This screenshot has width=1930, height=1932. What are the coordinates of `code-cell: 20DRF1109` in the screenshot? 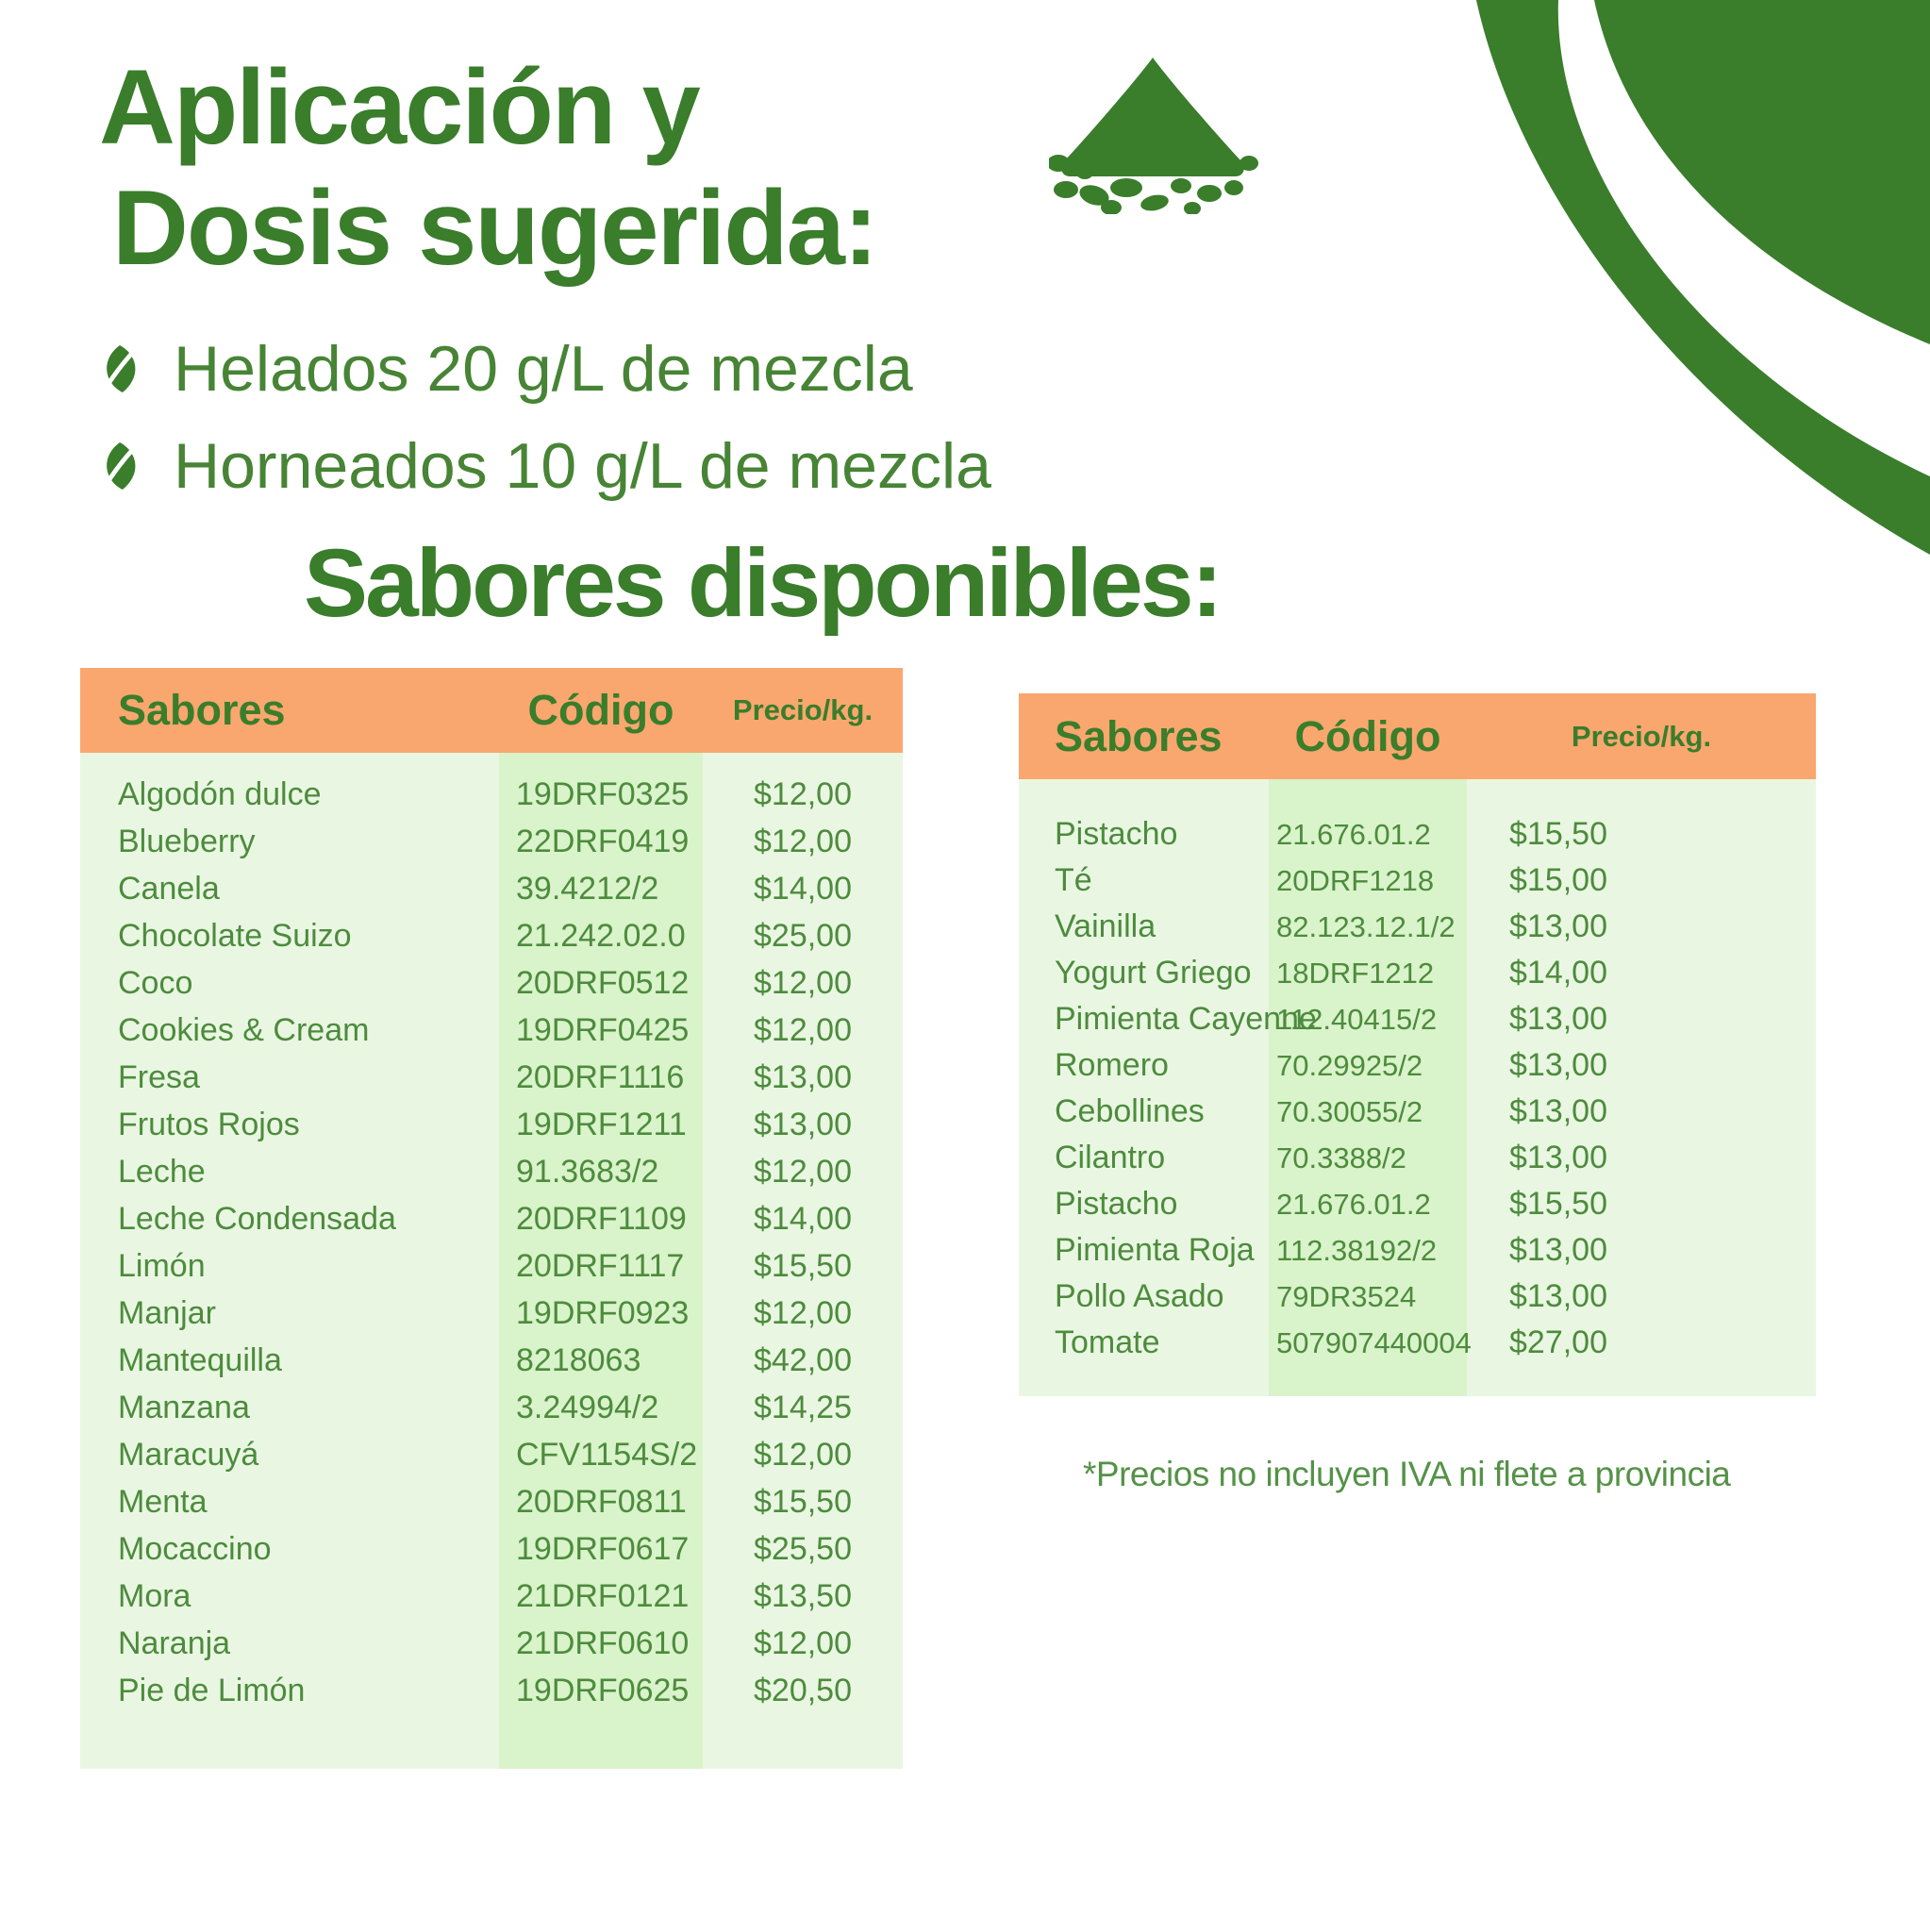 It's located at (601, 1218).